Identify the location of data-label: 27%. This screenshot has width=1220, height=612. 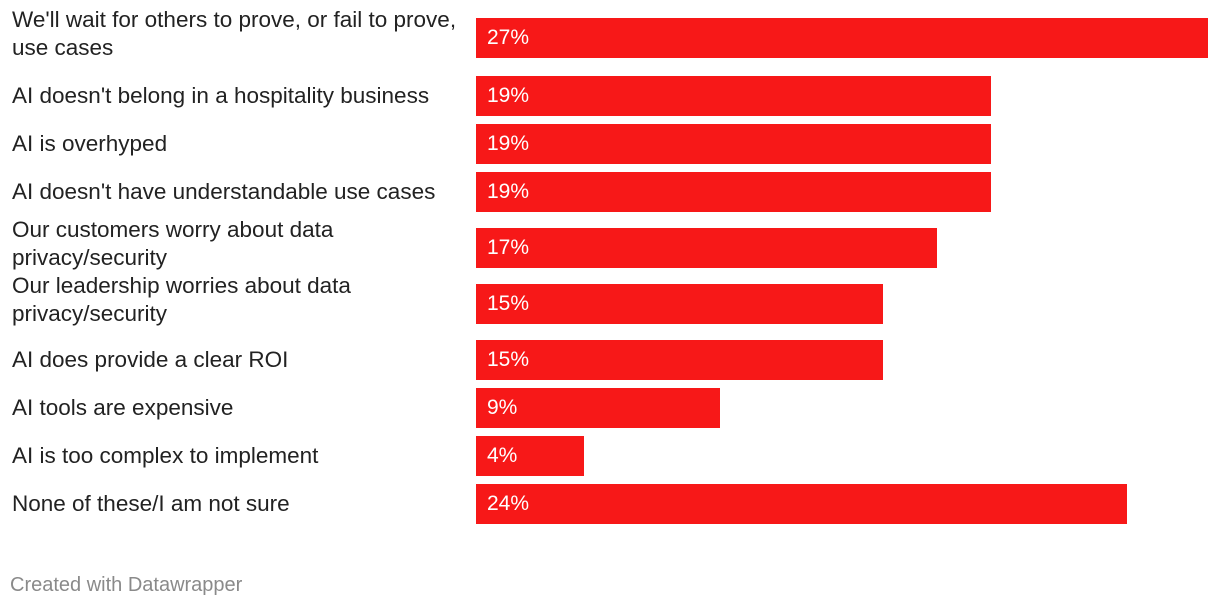
(508, 37).